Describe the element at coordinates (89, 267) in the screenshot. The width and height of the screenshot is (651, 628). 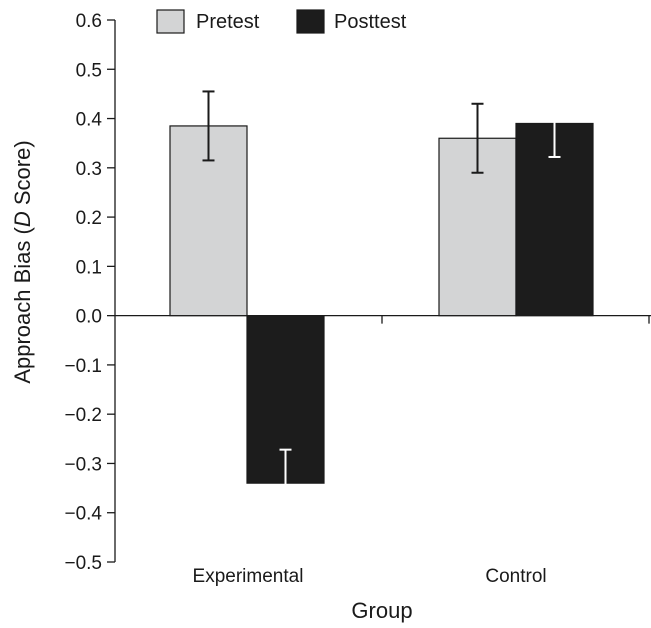
I see `y-tick-label: 0.1` at that location.